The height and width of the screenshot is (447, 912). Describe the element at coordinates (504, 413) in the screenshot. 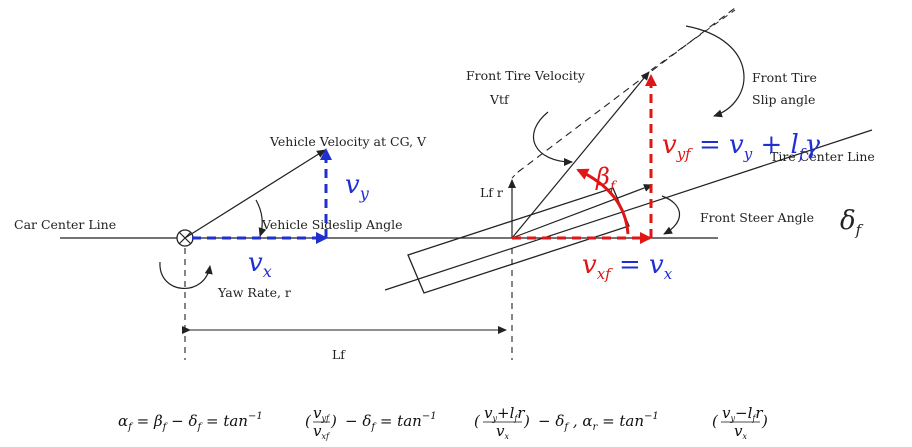

I see `svg-text: vy+lfr` at that location.